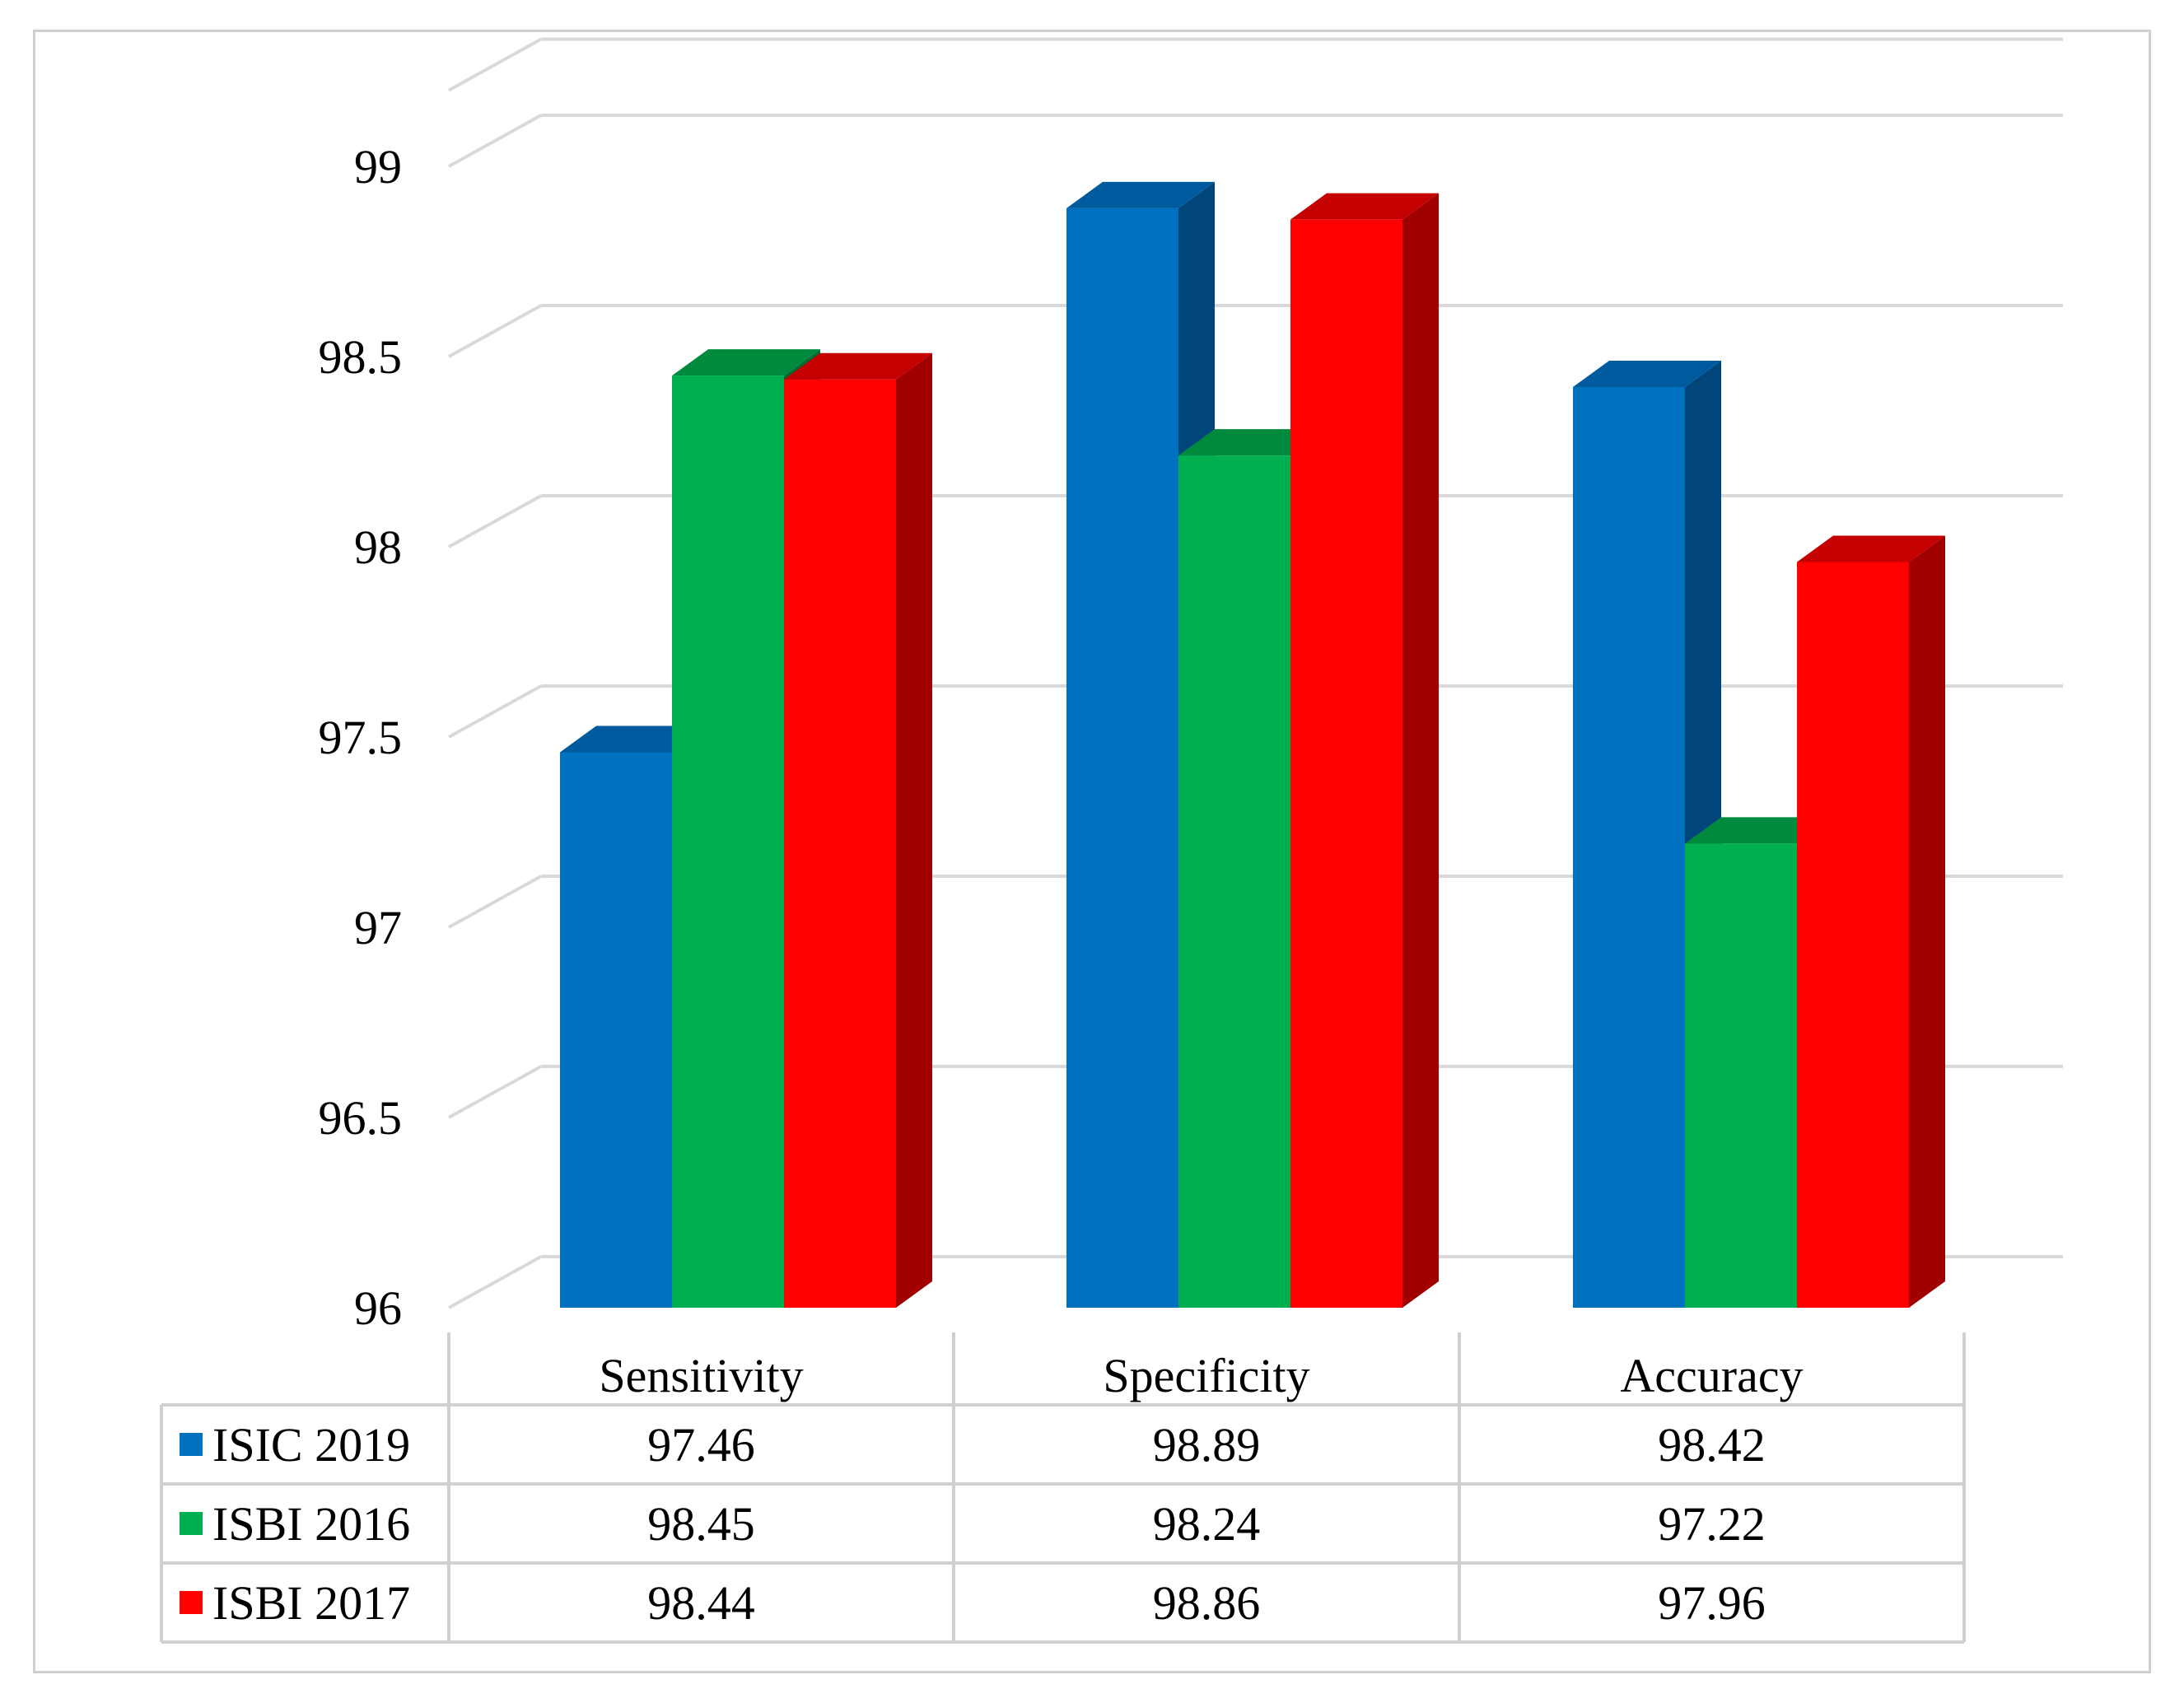  Describe the element at coordinates (1712, 1524) in the screenshot. I see `data-label: 97.22` at that location.